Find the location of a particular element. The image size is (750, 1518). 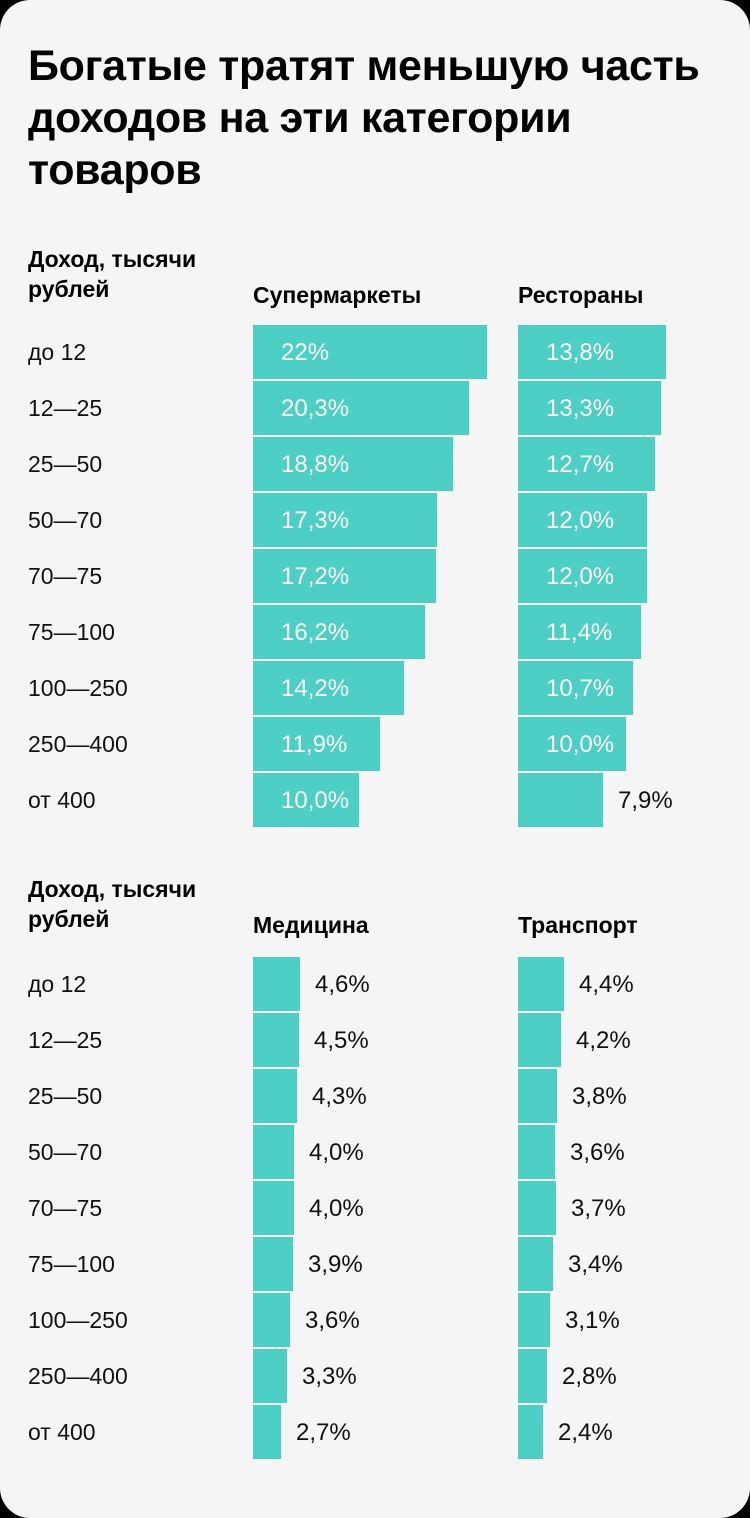

data-label: 2,7% is located at coordinates (323, 1432).